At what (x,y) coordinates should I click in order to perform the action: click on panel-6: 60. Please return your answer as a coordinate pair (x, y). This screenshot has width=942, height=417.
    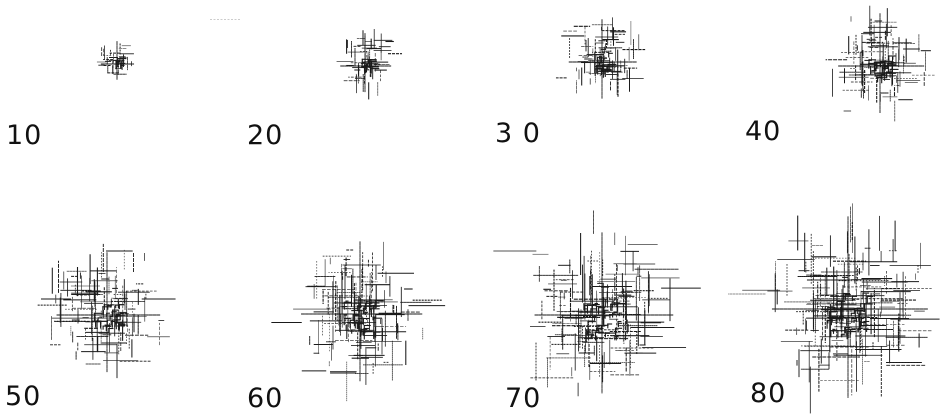
    Looking at the image, I should click on (352, 312).